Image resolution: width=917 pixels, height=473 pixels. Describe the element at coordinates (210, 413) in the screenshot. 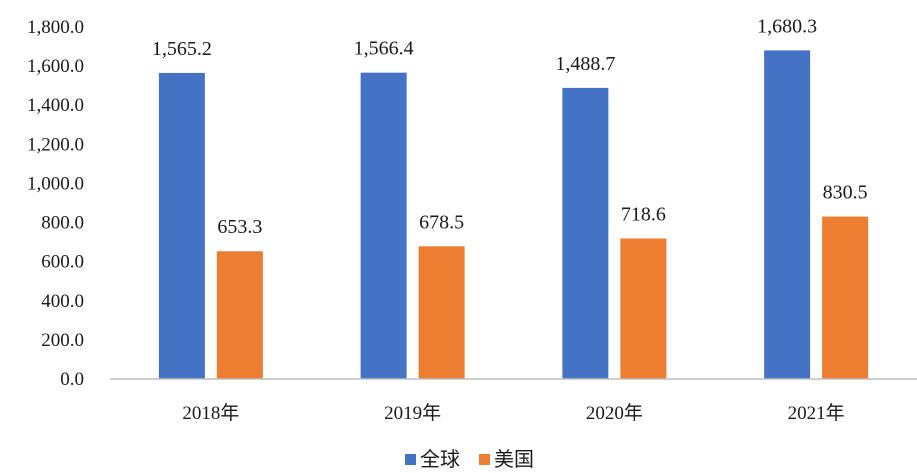

I see `x-tick-label: 2018年` at that location.